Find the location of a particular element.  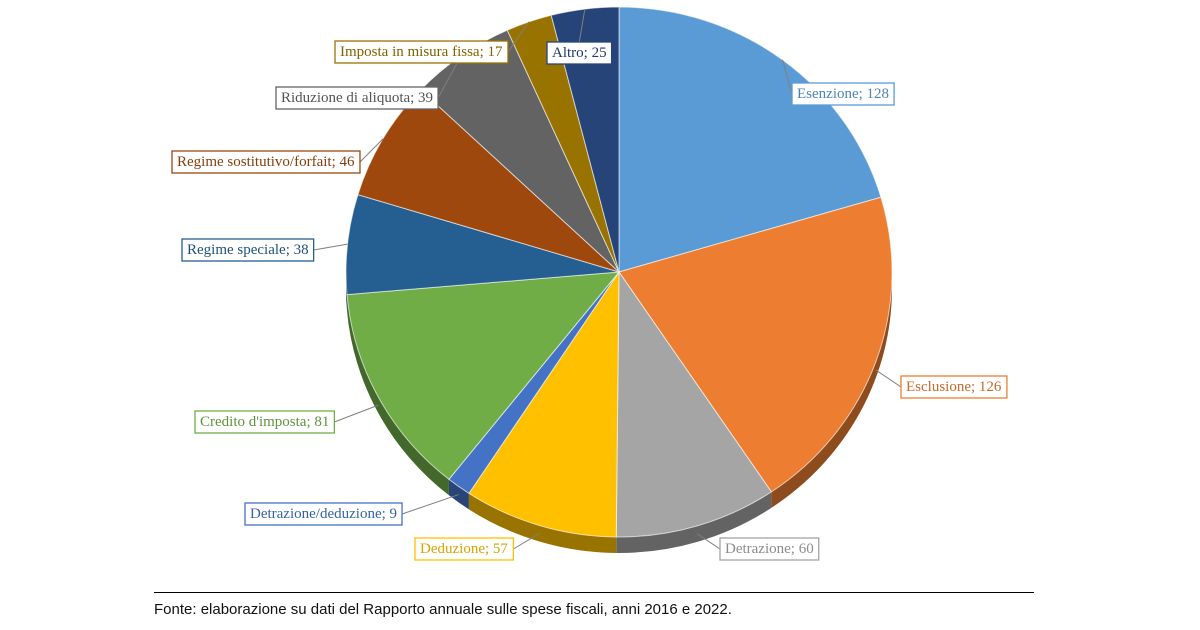

data-label-box-imposta-in-misura-fissa is located at coordinates (421, 52).